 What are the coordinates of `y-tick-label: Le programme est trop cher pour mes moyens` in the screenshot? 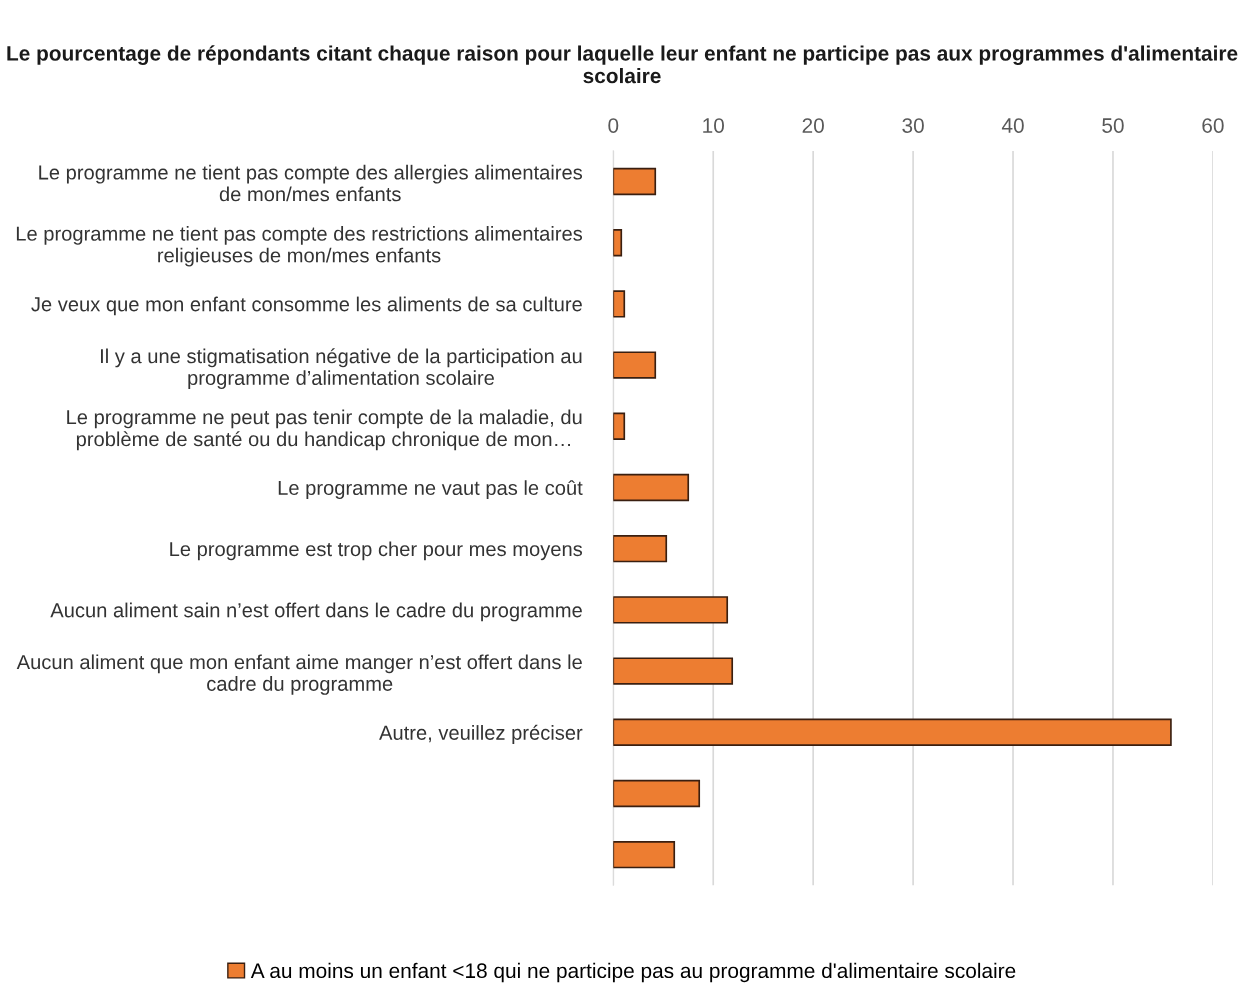 It's located at (376, 551).